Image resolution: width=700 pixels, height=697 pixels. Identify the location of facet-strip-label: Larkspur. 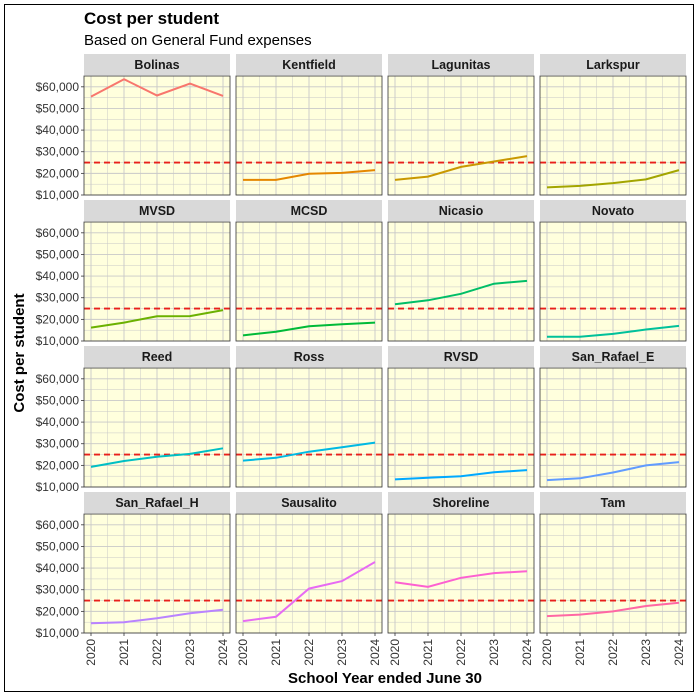
(613, 65).